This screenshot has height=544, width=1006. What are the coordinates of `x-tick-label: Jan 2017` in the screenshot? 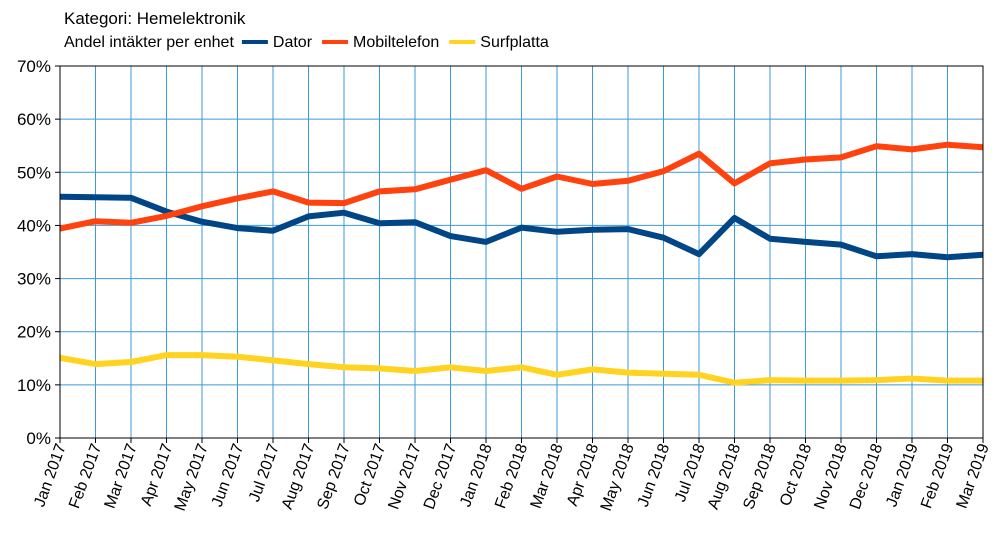 It's located at (50, 475).